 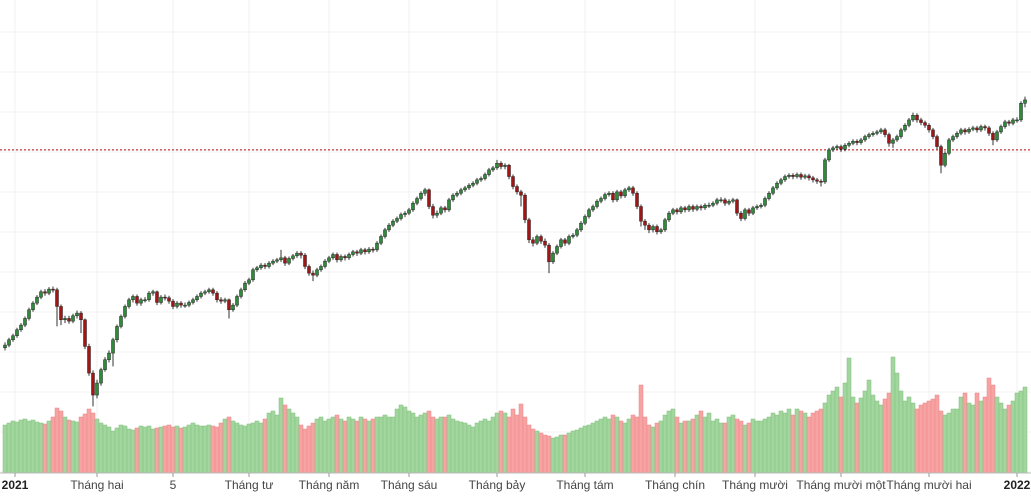 I want to click on x-tick-label: 2022, so click(x=1017, y=485).